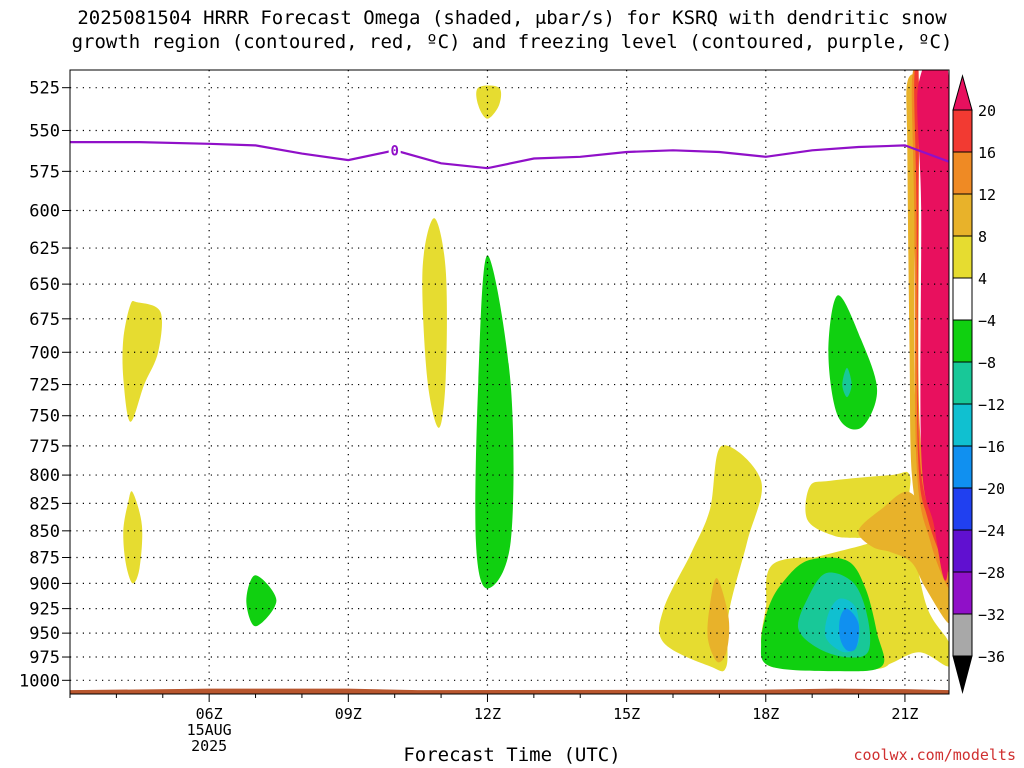 The height and width of the screenshot is (768, 1024). I want to click on y-tick-label-725: 725, so click(44, 386).